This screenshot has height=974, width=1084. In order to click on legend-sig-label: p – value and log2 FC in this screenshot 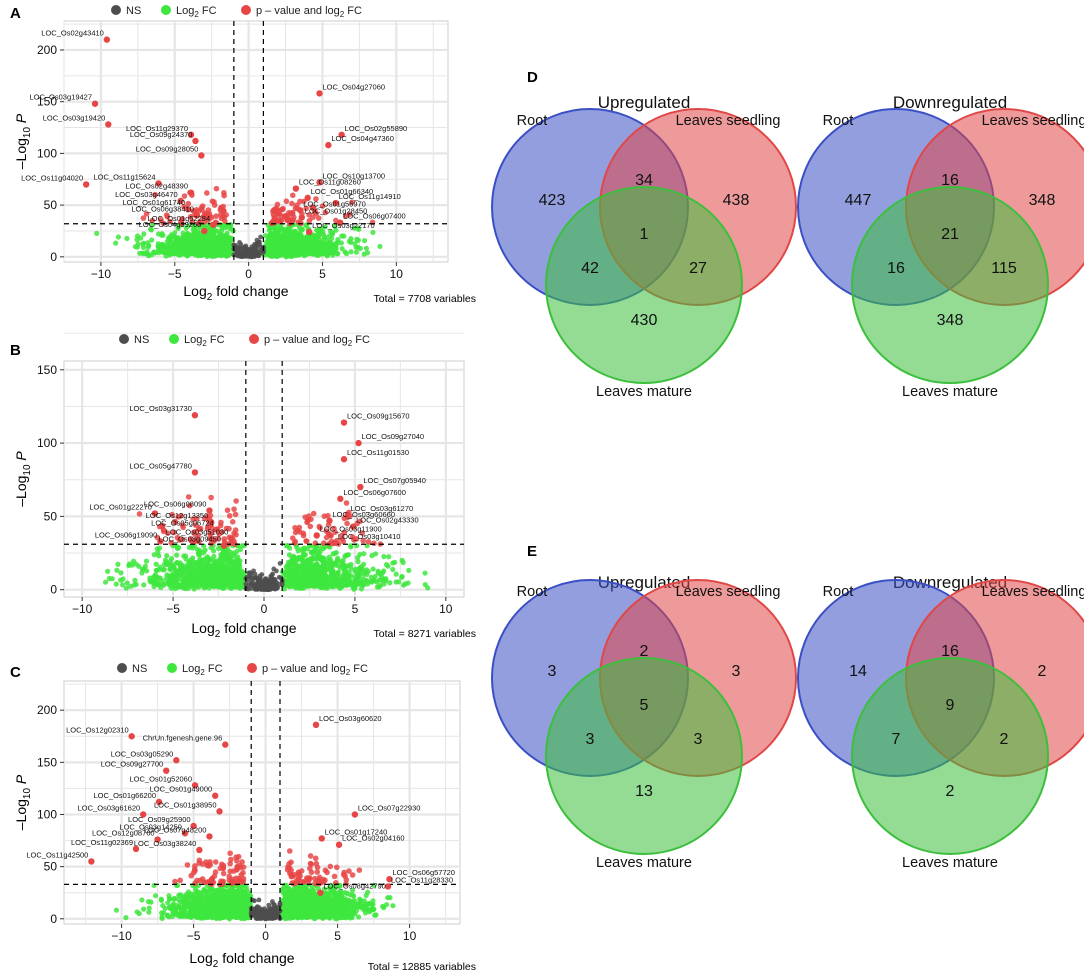, I will do `click(309, 12)`.